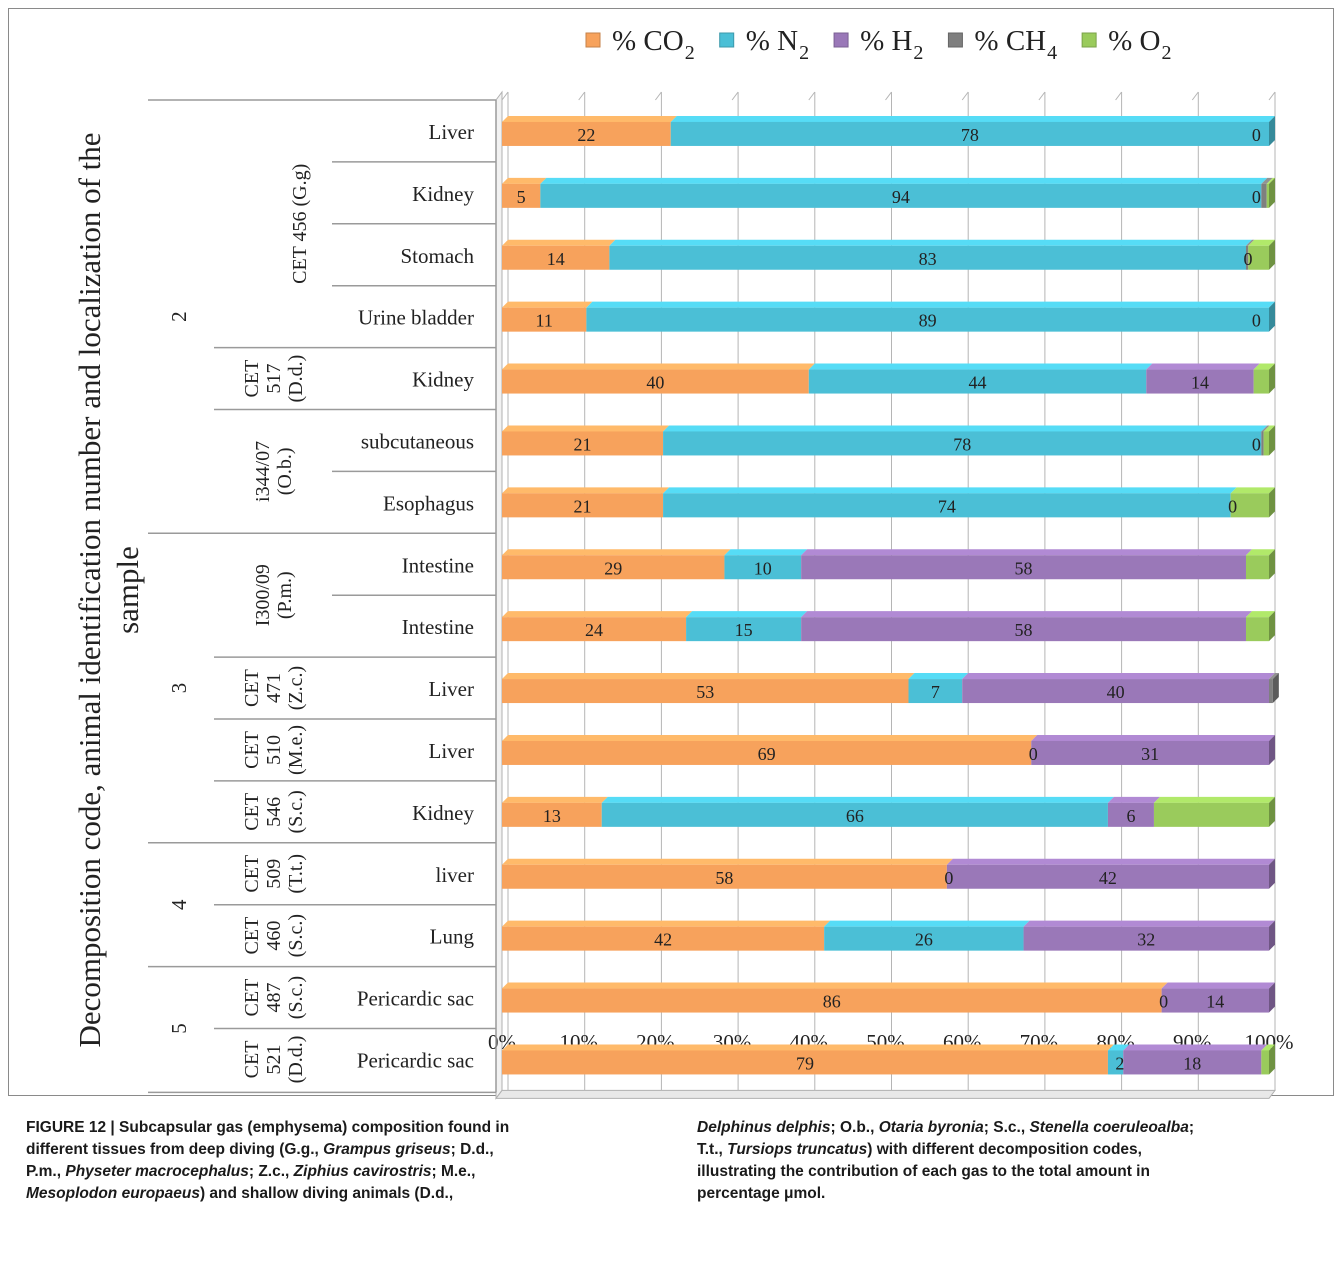 The height and width of the screenshot is (1281, 1341). Describe the element at coordinates (854, 1127) in the screenshot. I see `caption-text: ; O.b.,` at that location.